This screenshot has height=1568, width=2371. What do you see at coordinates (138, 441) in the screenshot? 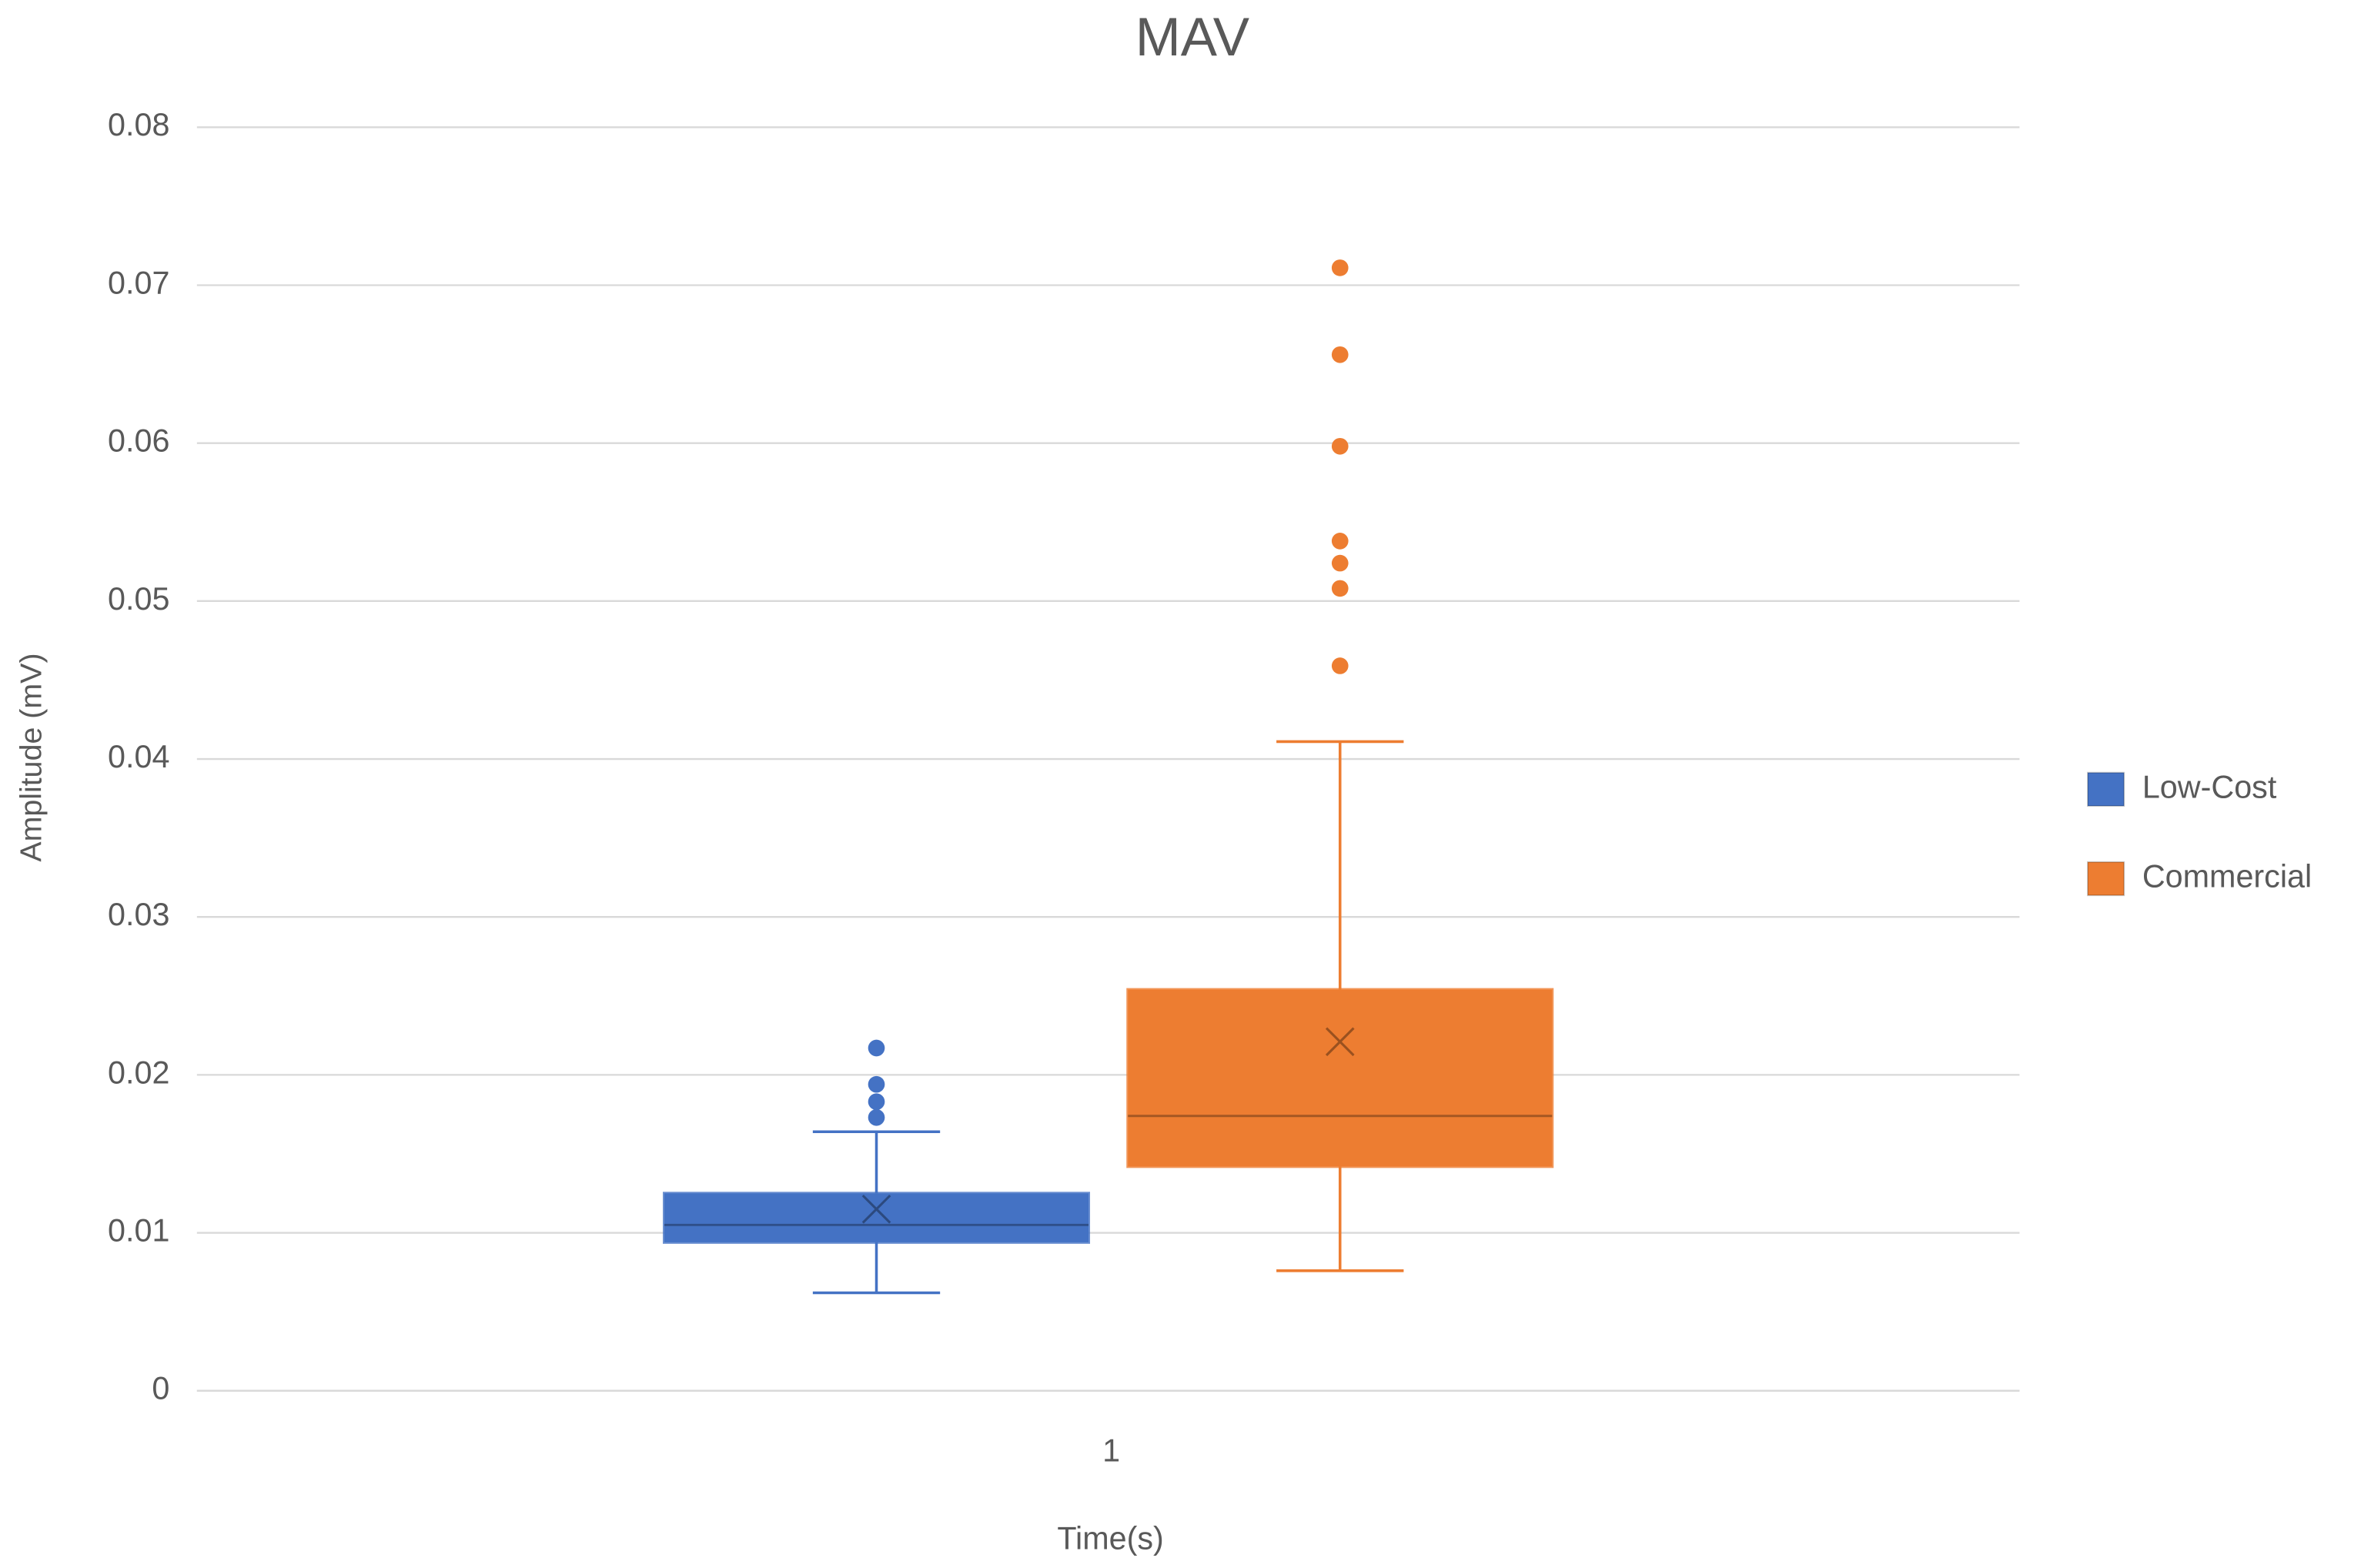
I see `y-tick-label: 0.06` at bounding box center [138, 441].